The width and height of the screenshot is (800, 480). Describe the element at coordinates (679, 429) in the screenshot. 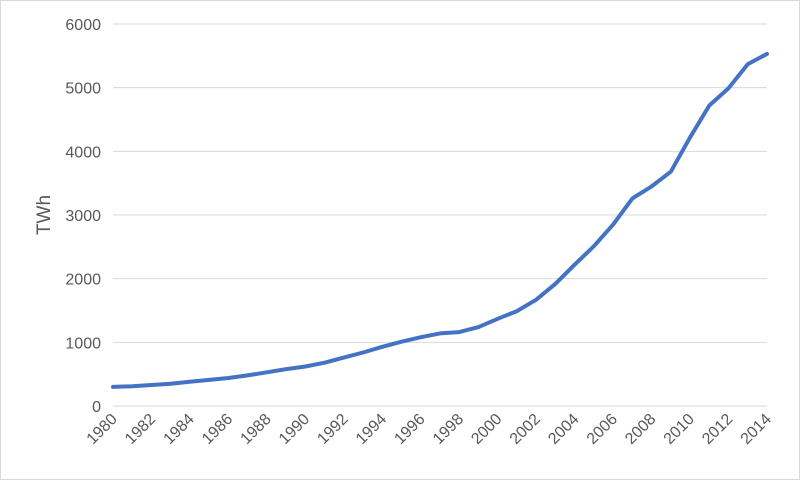

I see `x-tick-label: 2010` at that location.